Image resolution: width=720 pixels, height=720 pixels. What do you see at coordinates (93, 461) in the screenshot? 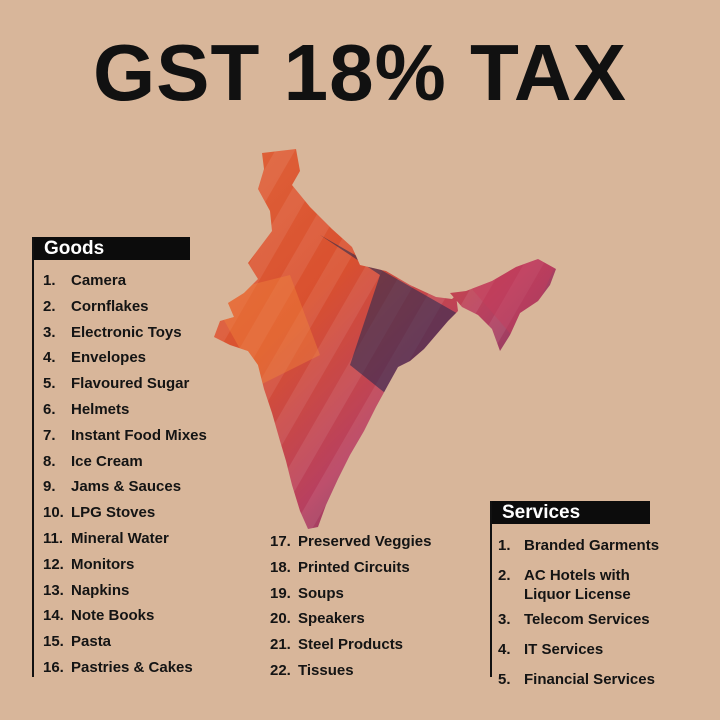
I see `list-item: 8. Ice Cream` at bounding box center [93, 461].